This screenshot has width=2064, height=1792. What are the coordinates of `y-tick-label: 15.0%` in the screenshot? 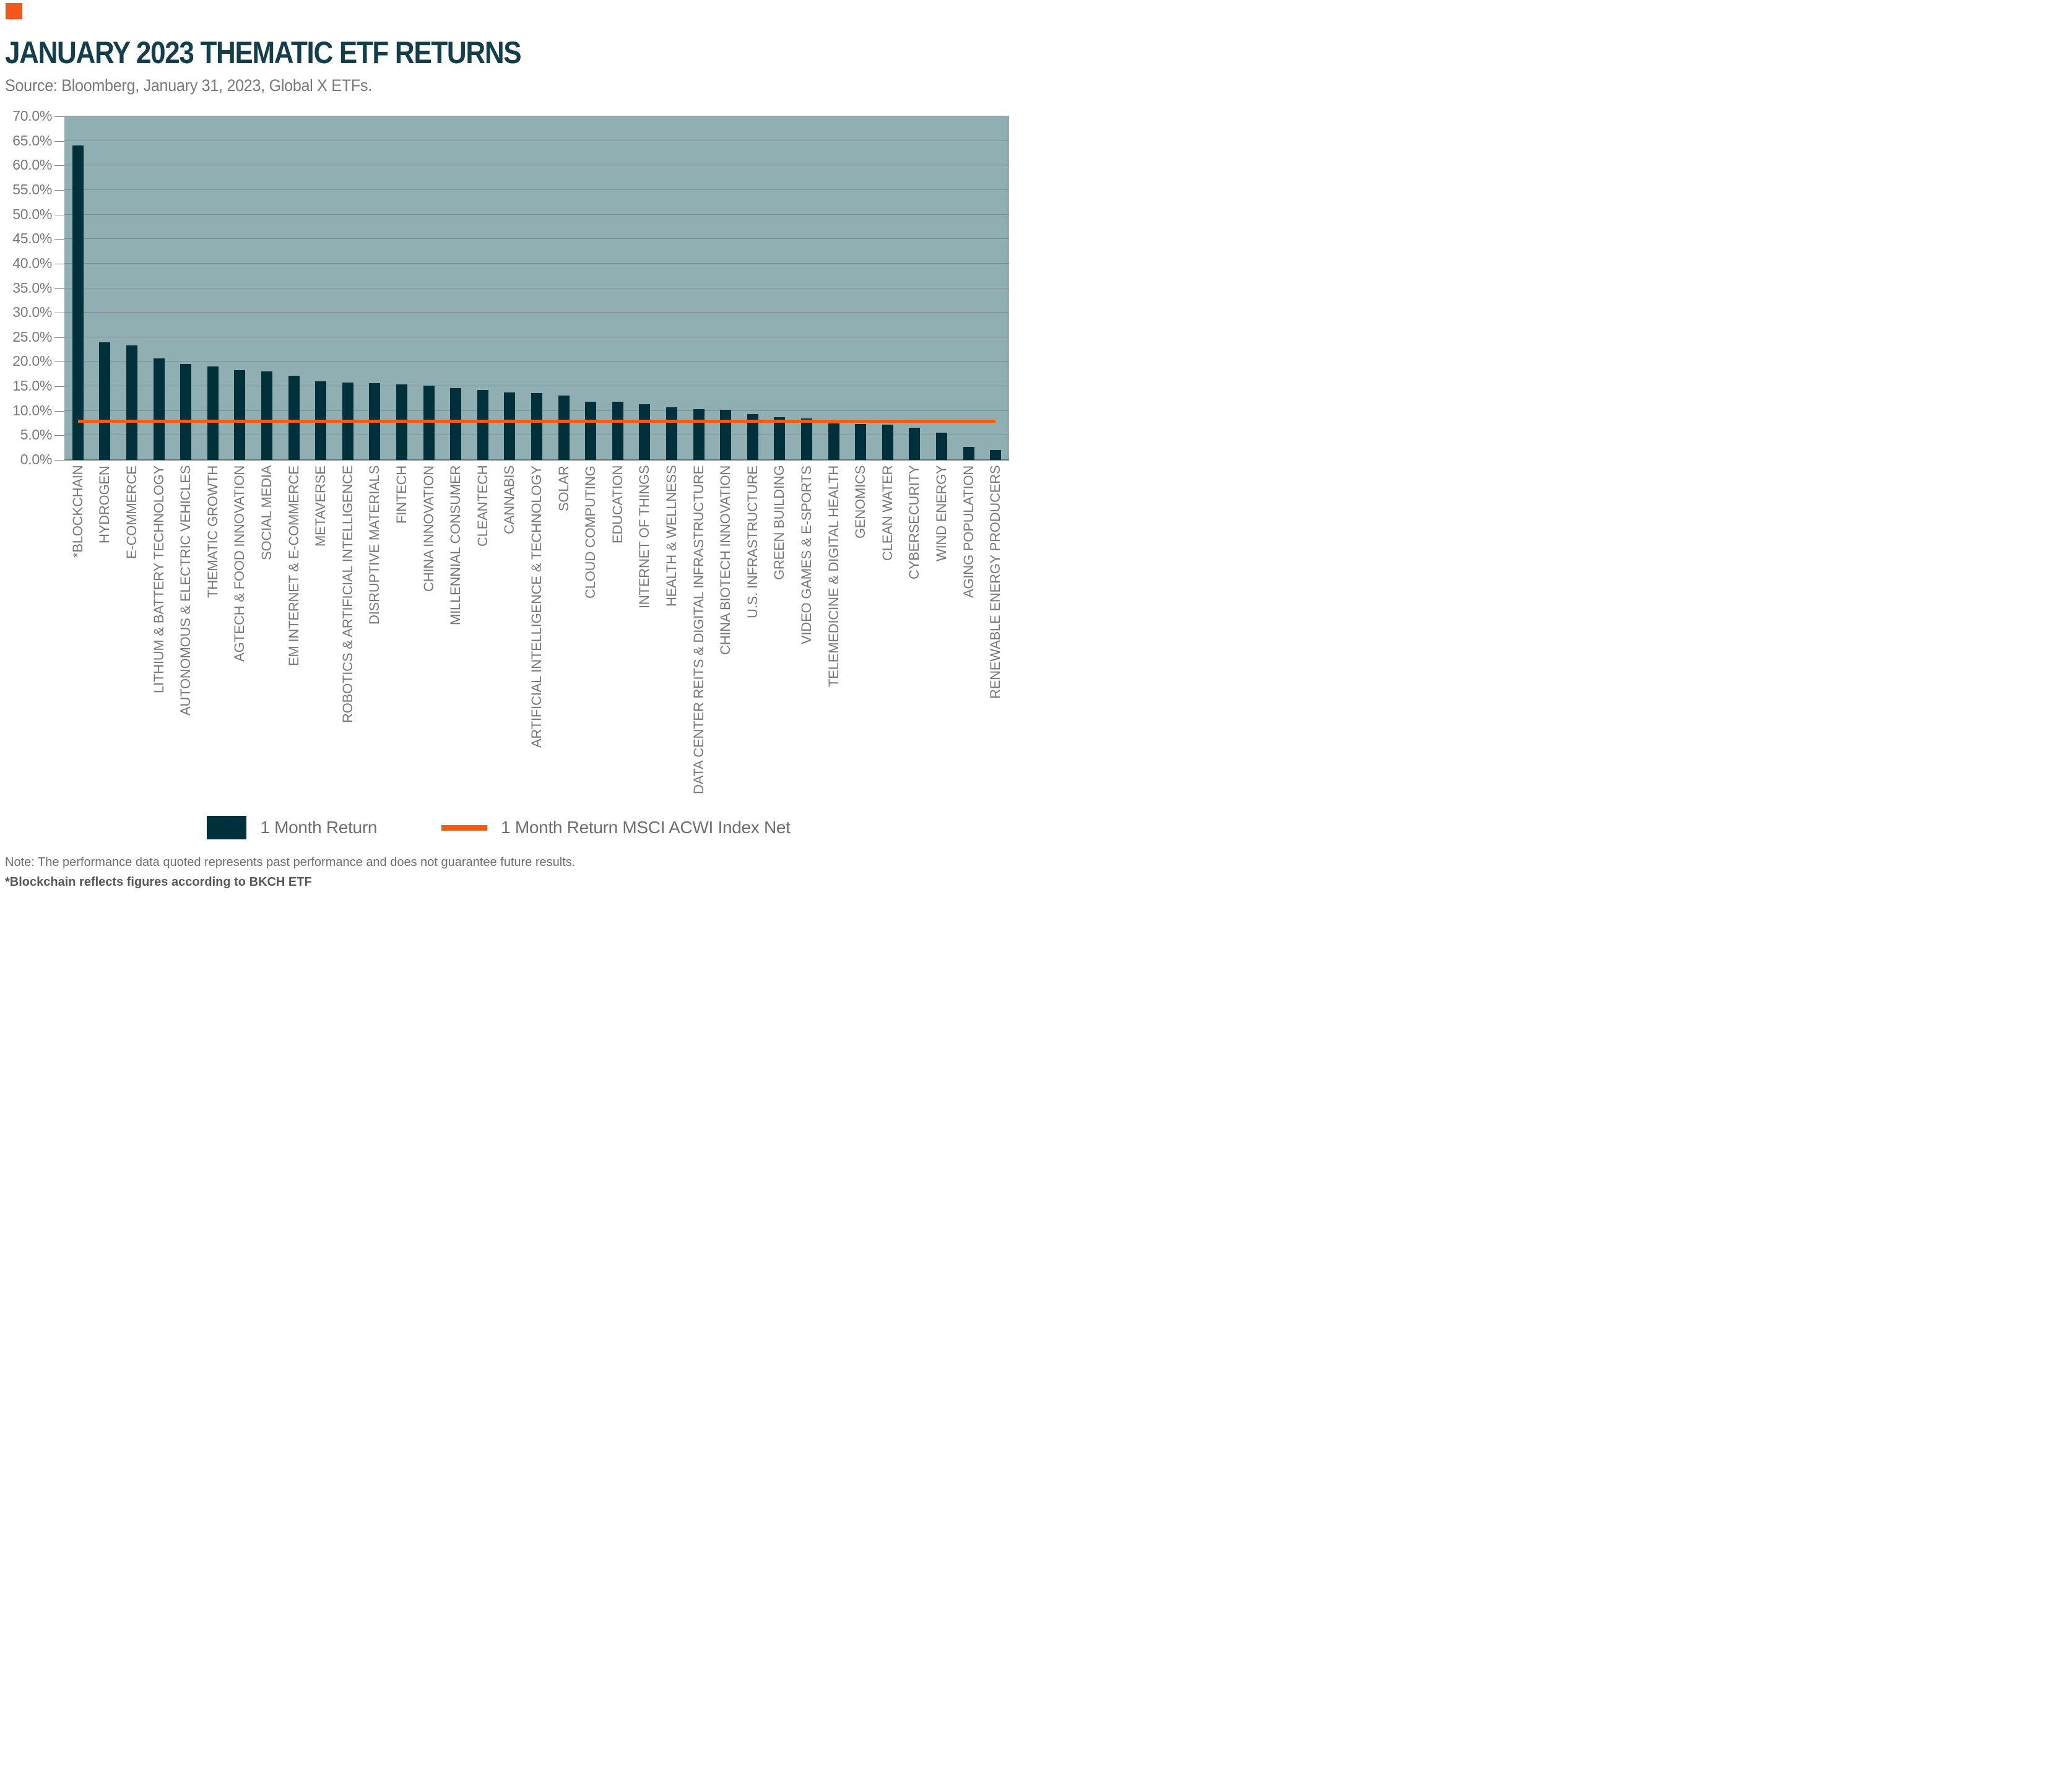 It's located at (32, 386).